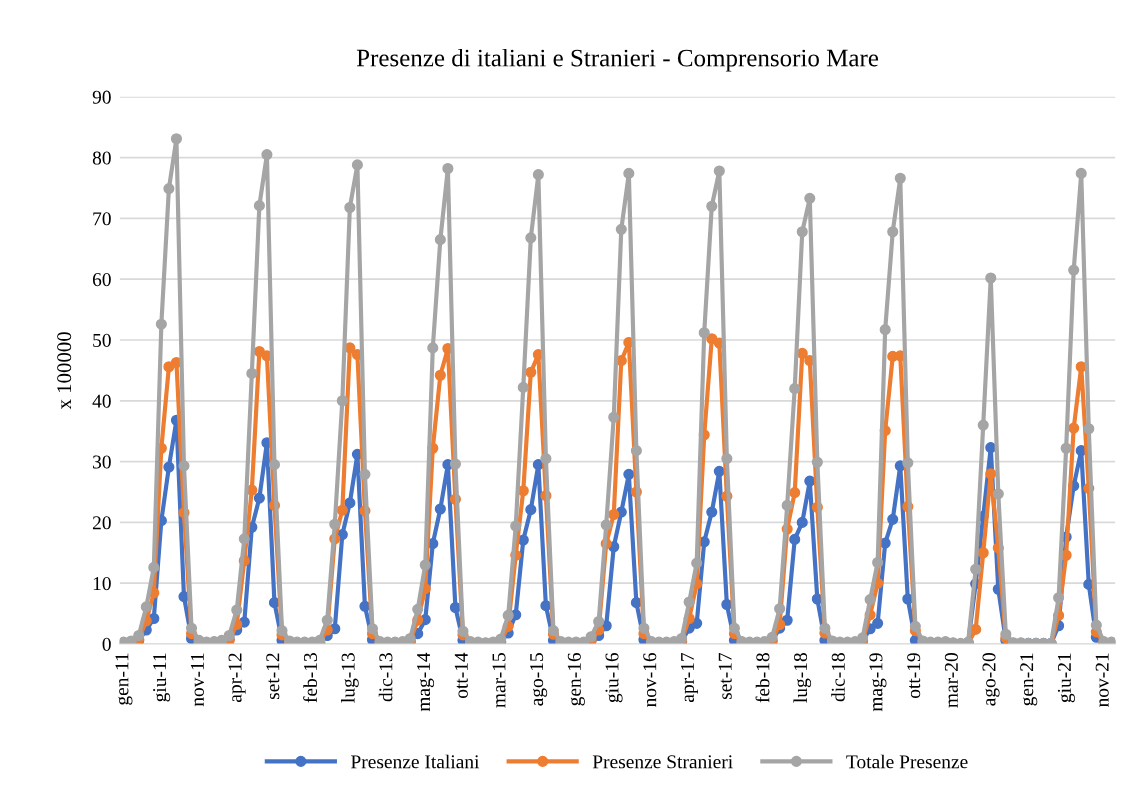  What do you see at coordinates (576, 679) in the screenshot?
I see `x-tick-label: gen-16` at bounding box center [576, 679].